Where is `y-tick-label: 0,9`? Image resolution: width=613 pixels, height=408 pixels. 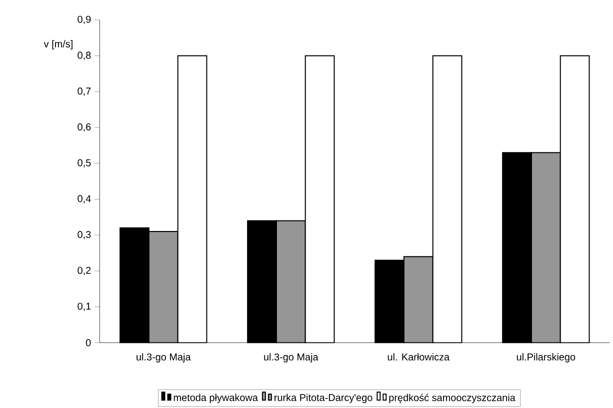
y-tick-label: 0,9 is located at coordinates (84, 20).